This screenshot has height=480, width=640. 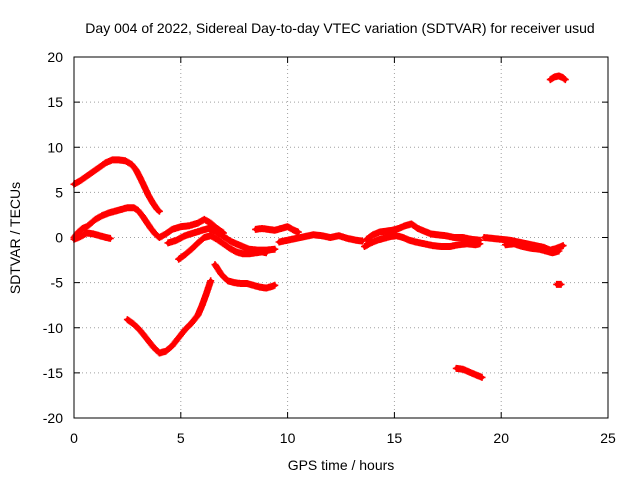 What do you see at coordinates (57, 283) in the screenshot?
I see `y-tick-label: -5` at bounding box center [57, 283].